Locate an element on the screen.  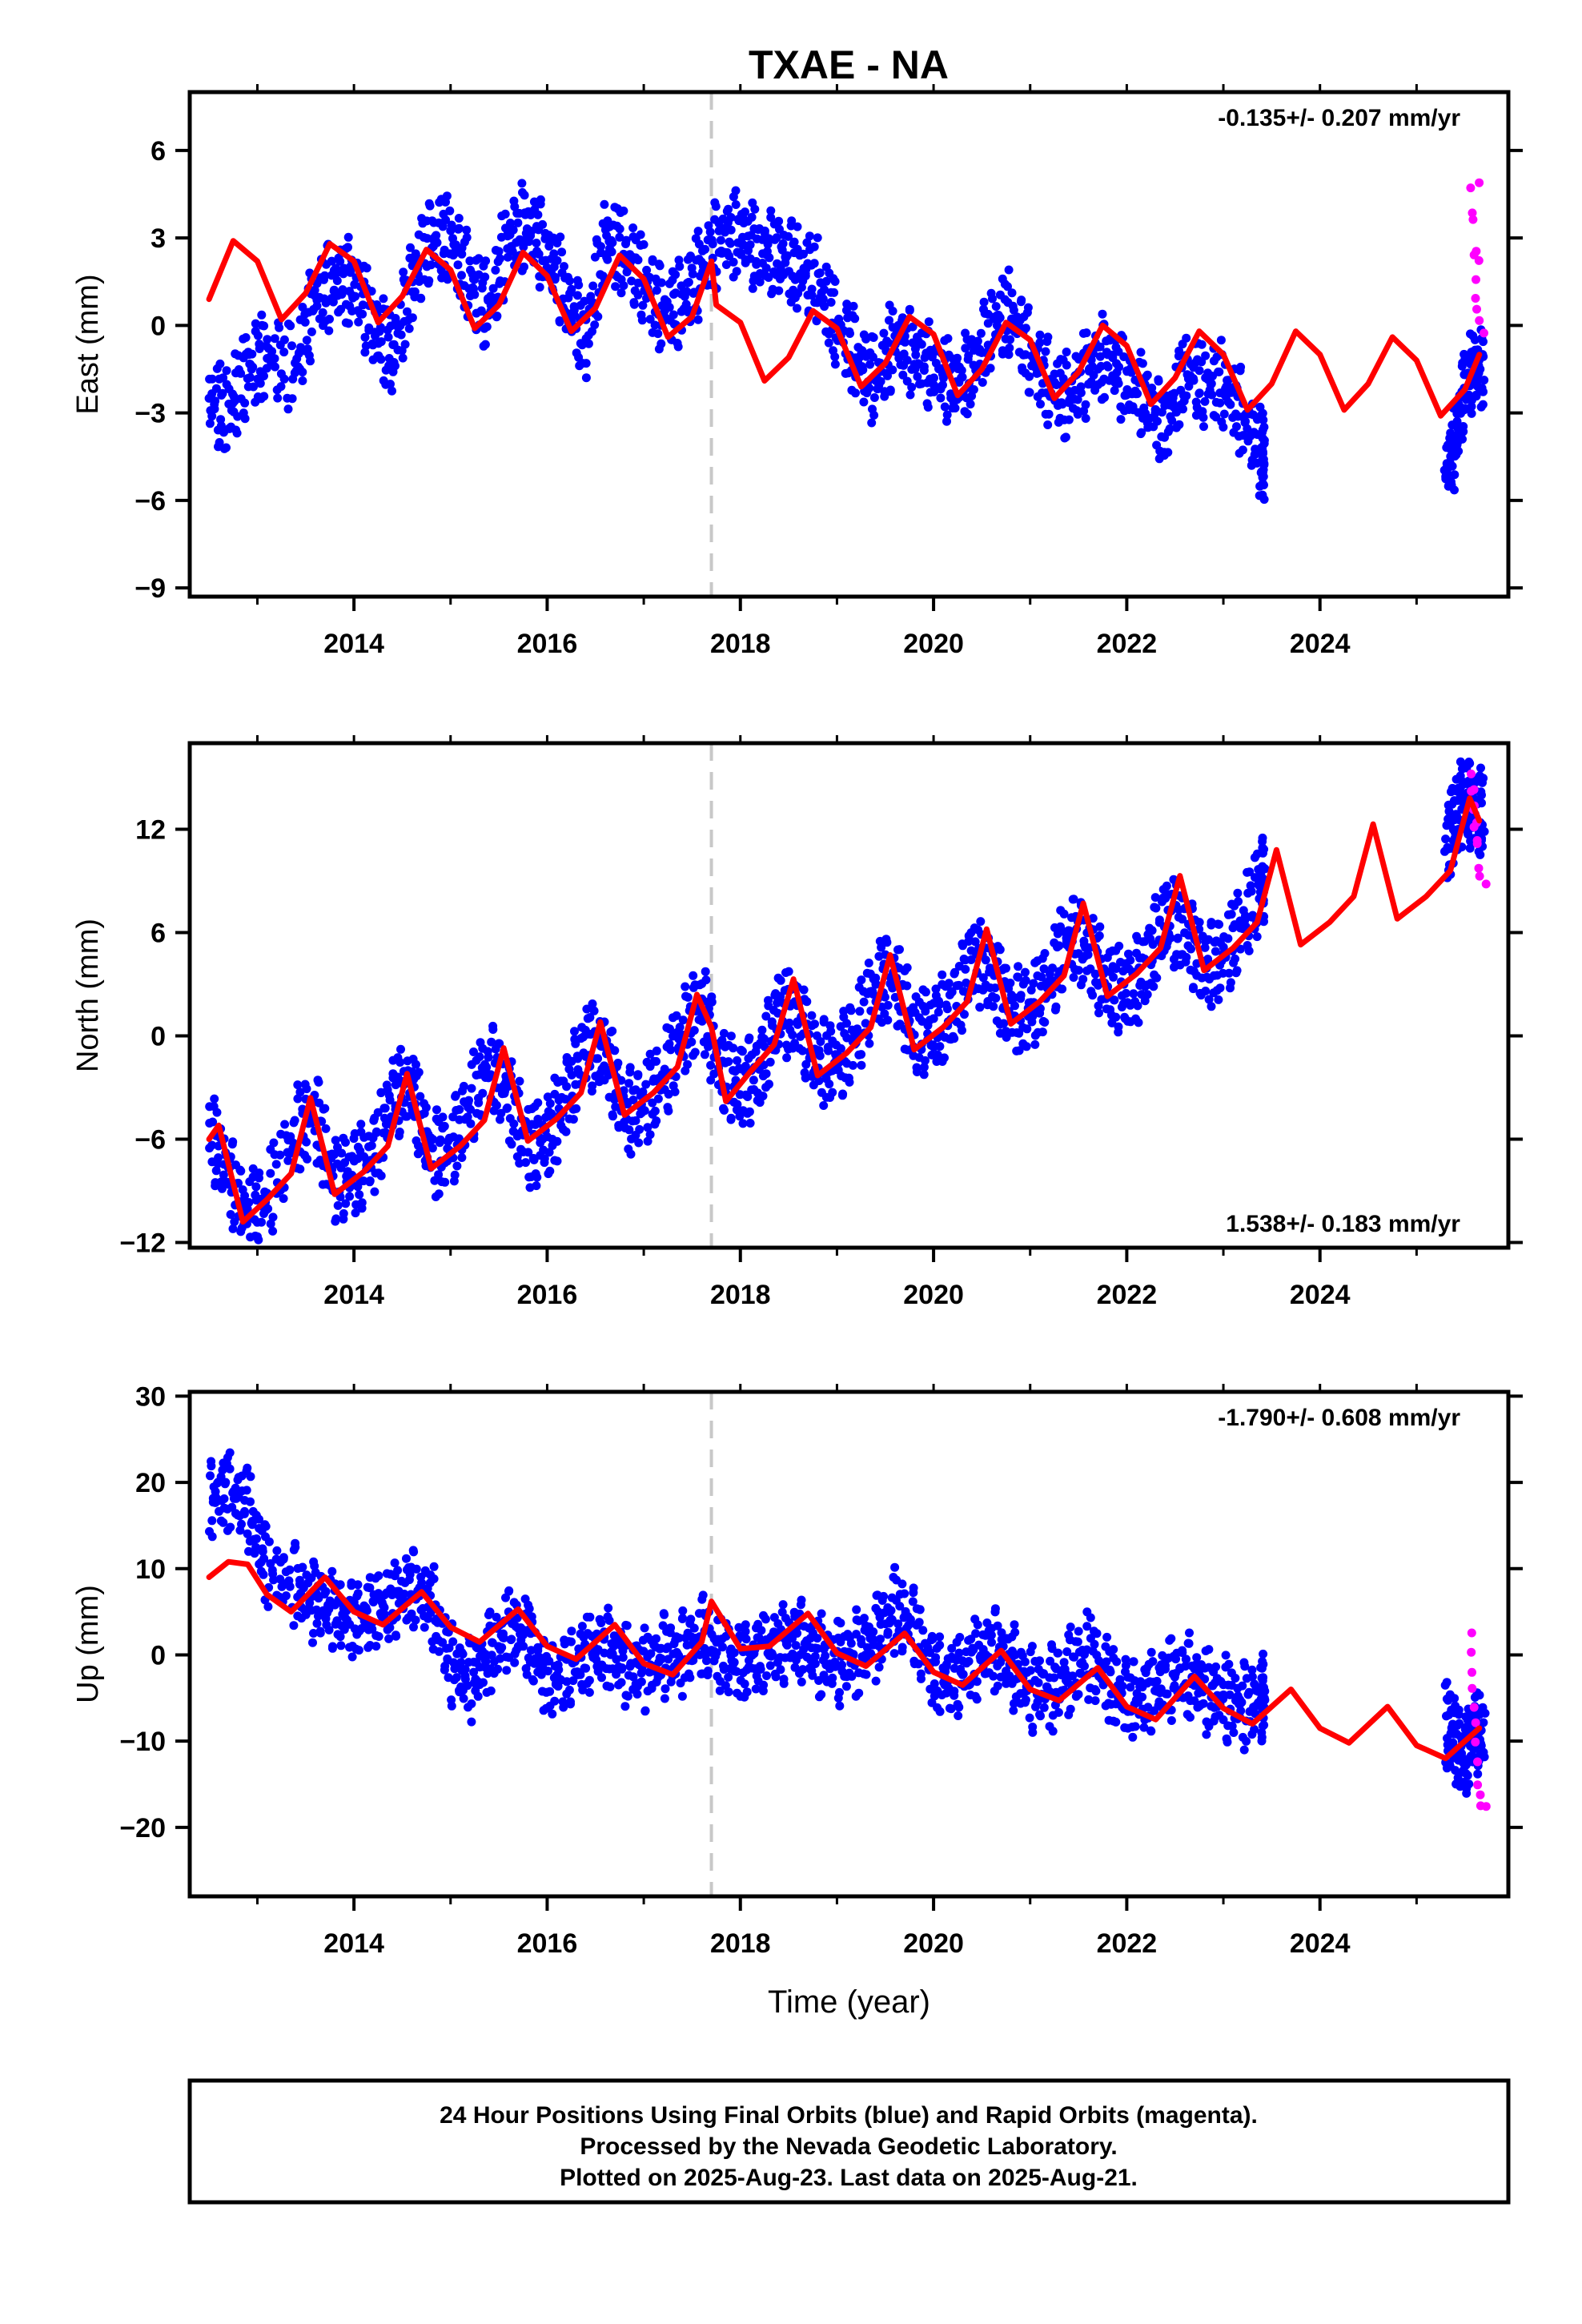
x-tick-label: 2016 is located at coordinates (548, 644).